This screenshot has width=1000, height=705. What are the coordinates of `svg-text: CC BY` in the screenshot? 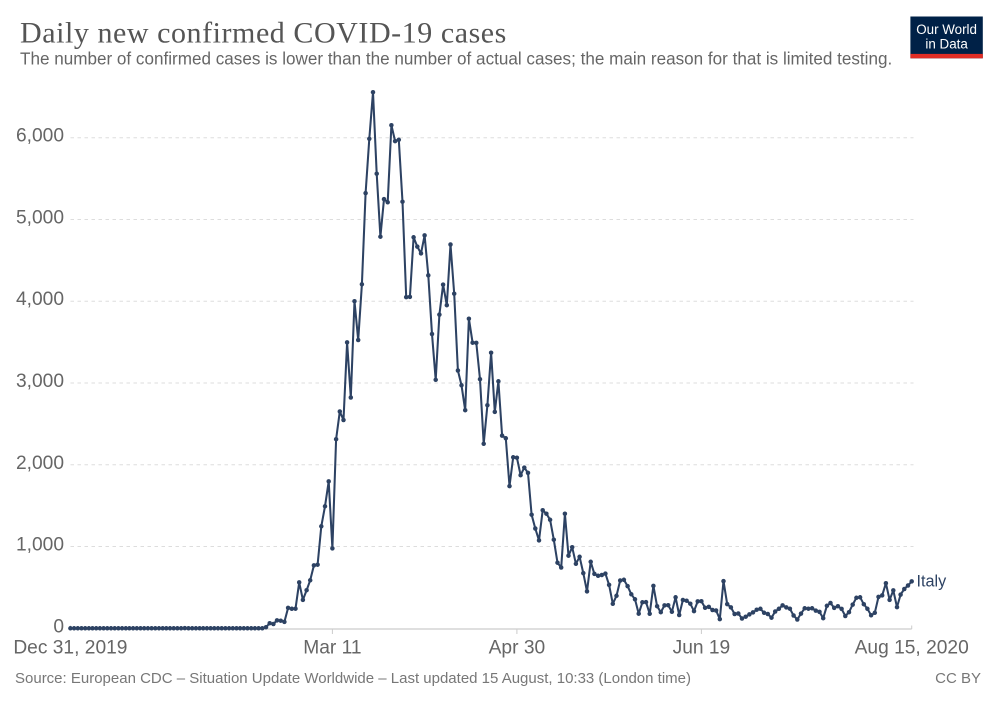 It's located at (958, 678).